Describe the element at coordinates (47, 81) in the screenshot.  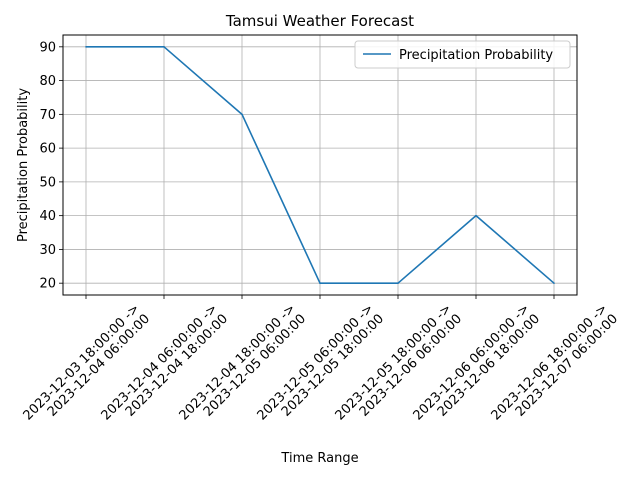
I see `y-tick-label: 80` at that location.